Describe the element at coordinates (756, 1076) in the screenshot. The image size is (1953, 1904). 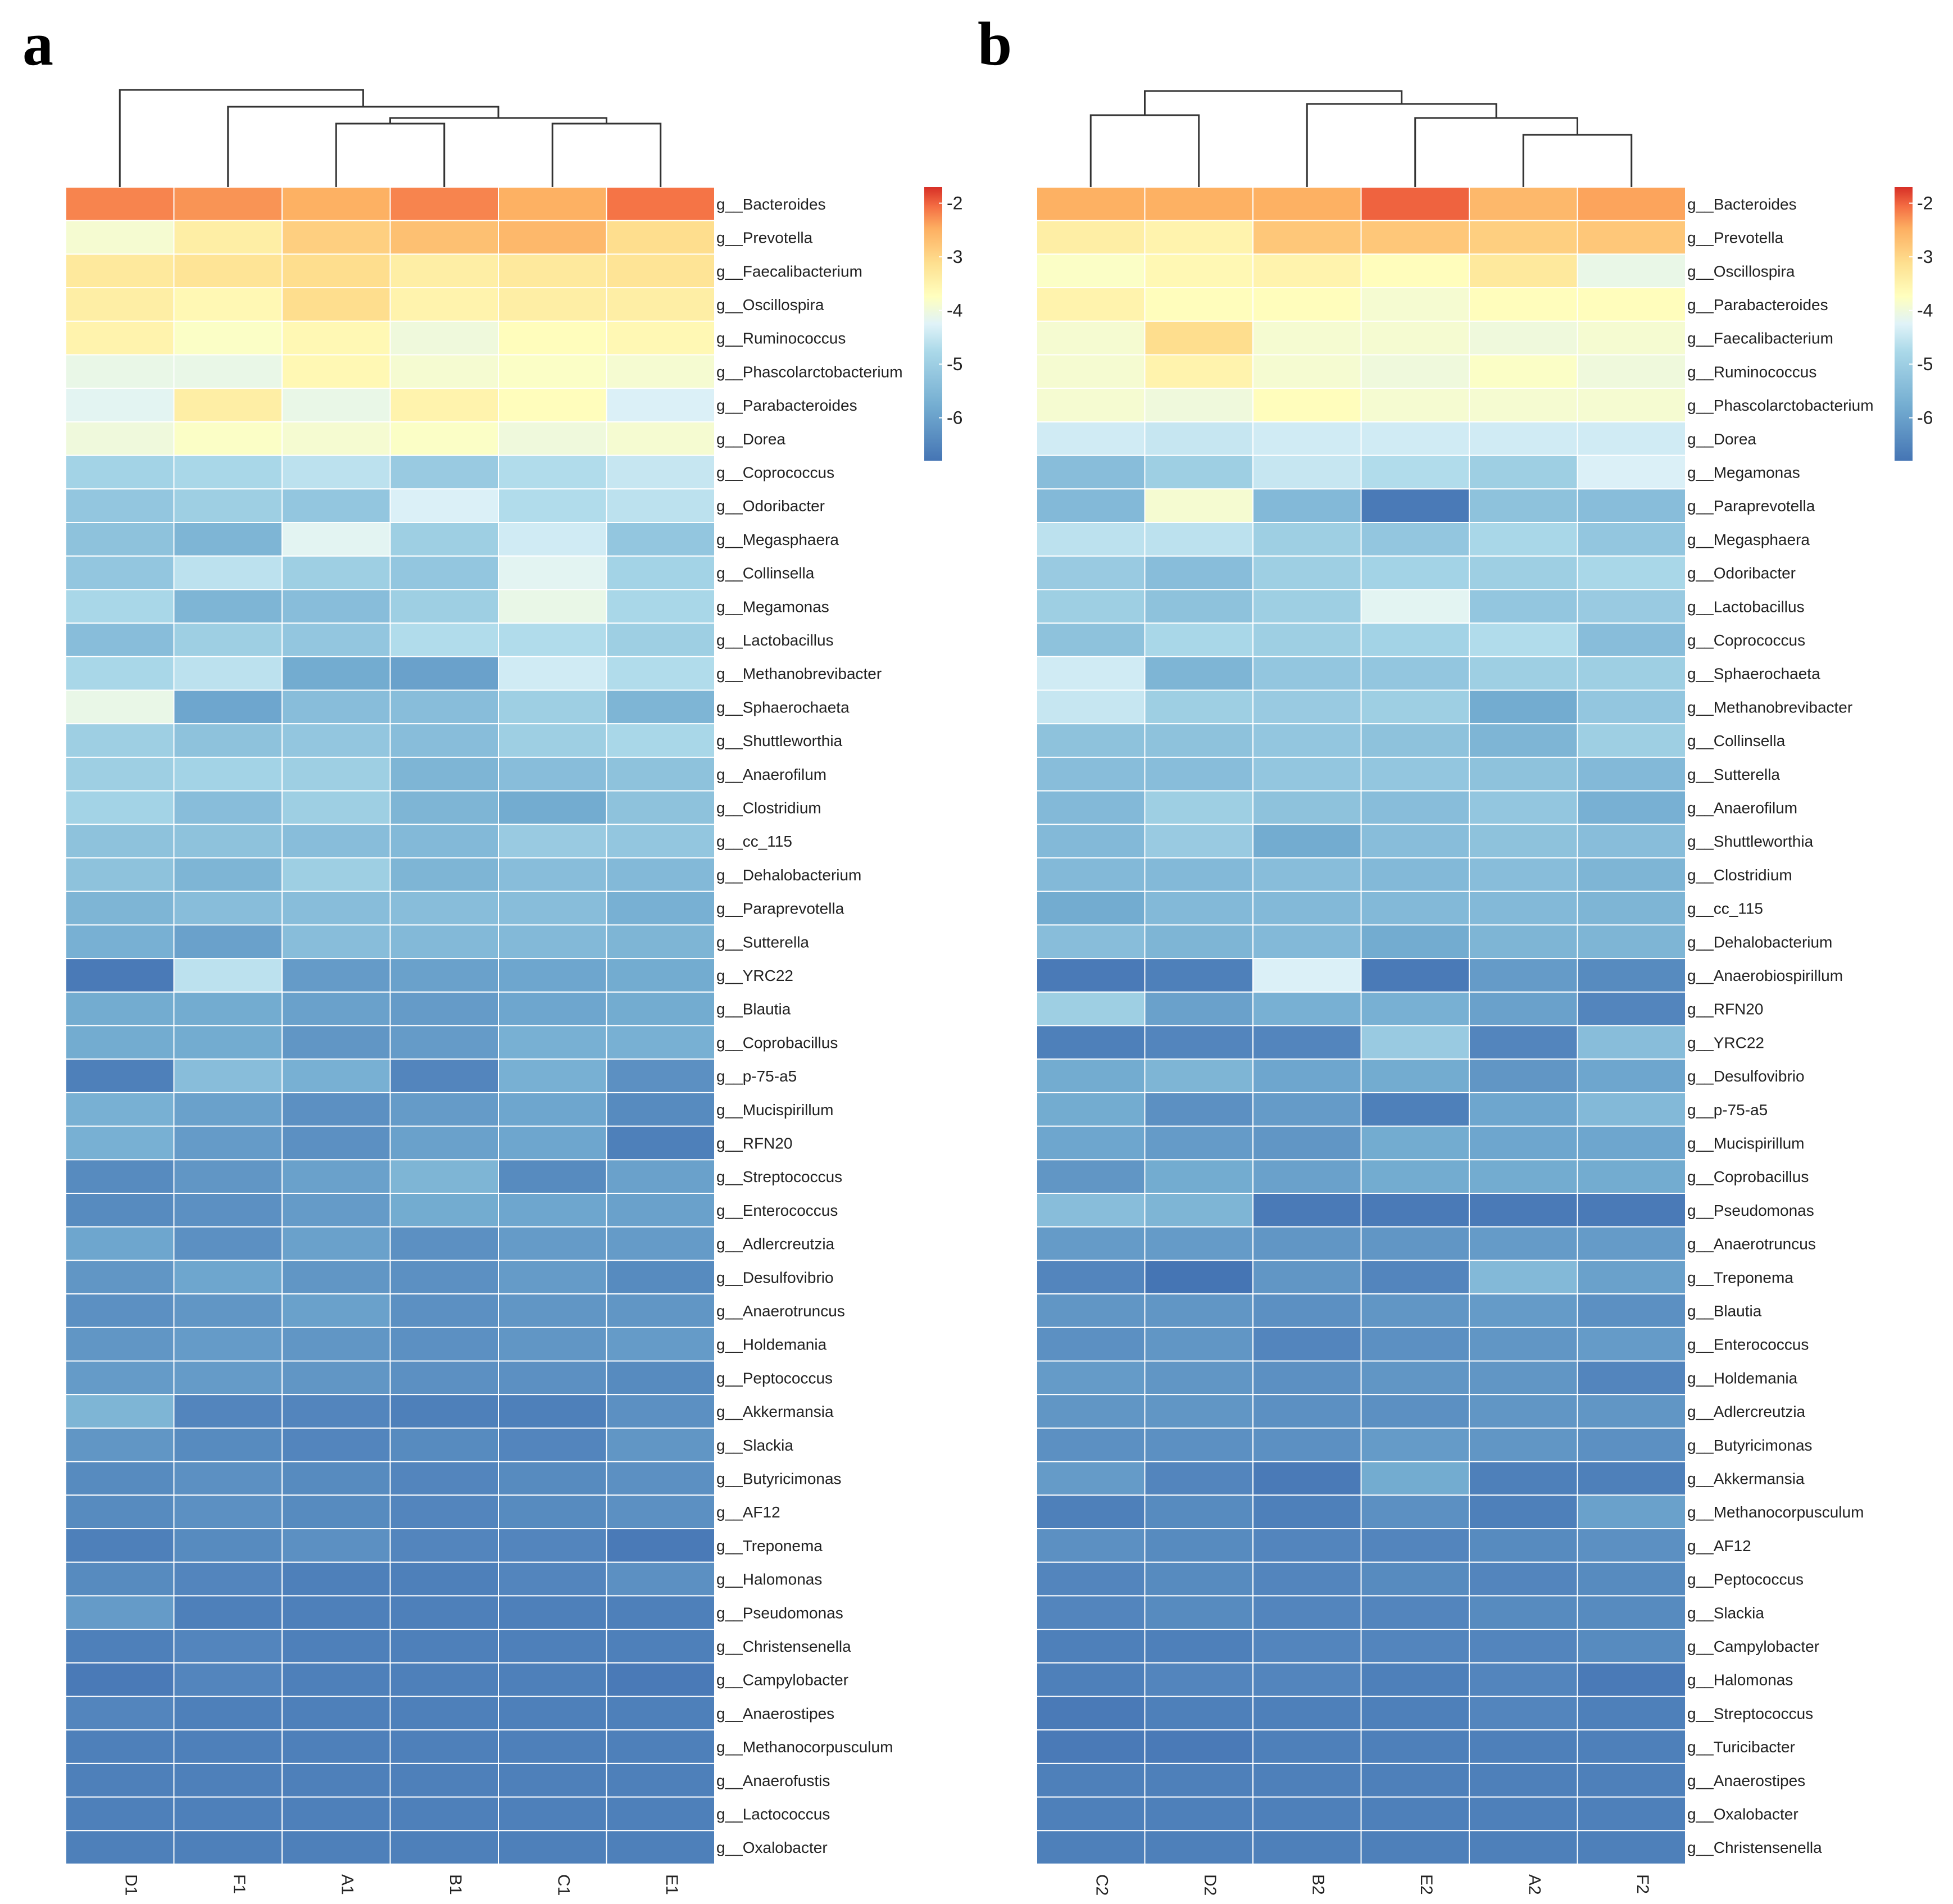
I see `row-label: g__p-75-a5` at that location.